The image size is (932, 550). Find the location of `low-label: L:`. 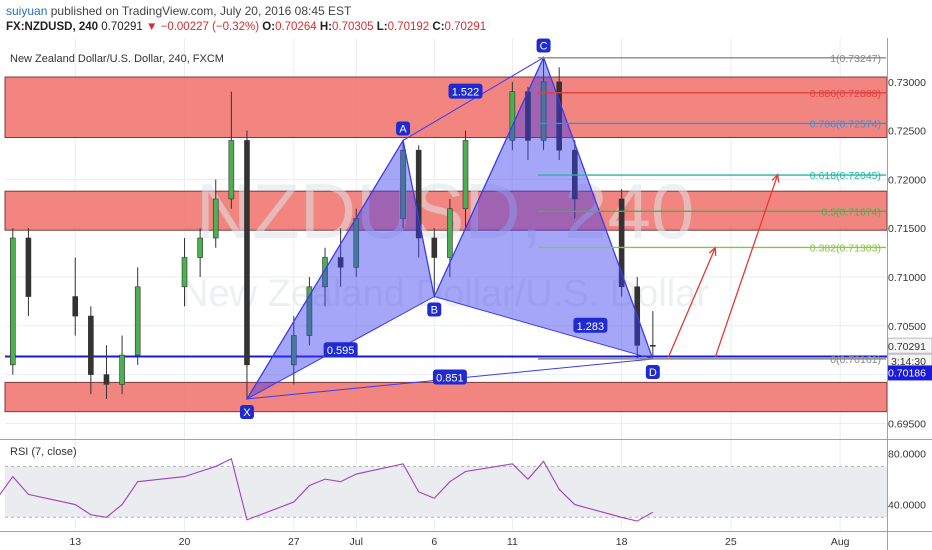

low-label: L: is located at coordinates (382, 27).